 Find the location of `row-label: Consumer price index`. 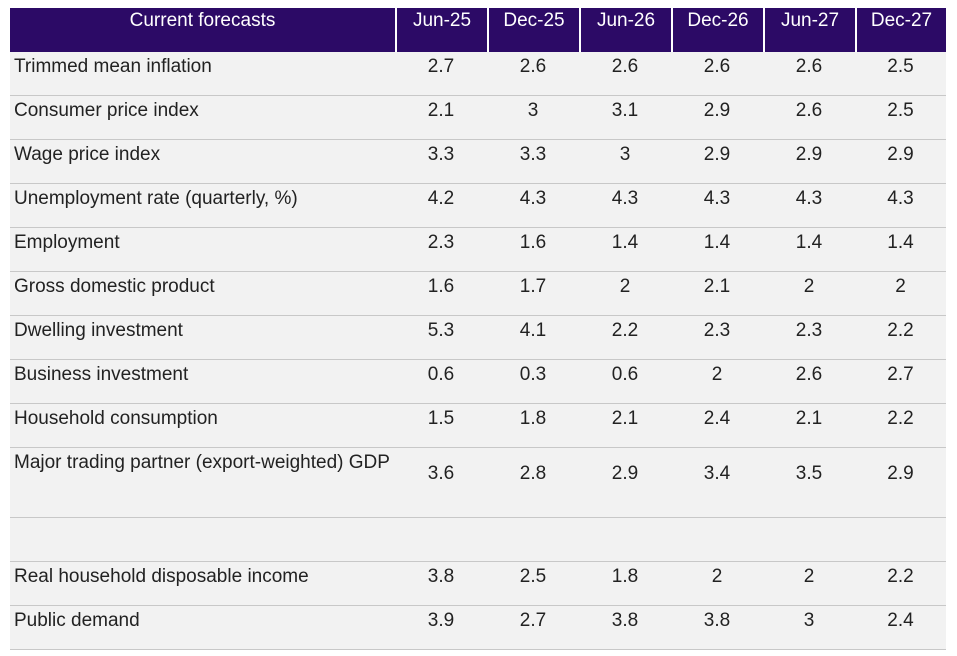

row-label: Consumer price index is located at coordinates (202, 118).